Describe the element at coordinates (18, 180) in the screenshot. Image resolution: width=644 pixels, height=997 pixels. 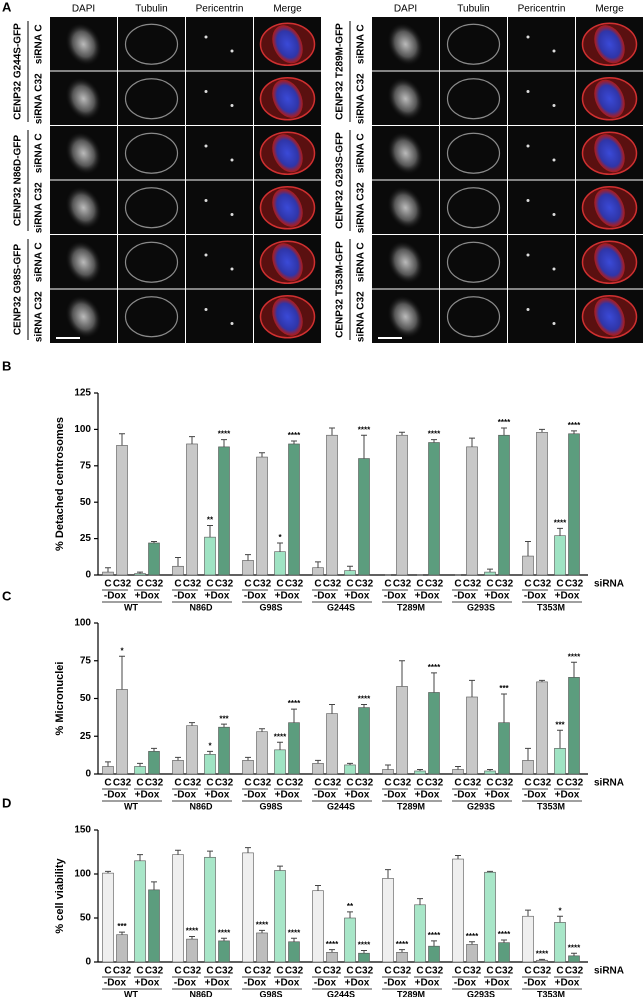
I see `construct-label: CENP32 N86D-GFP` at that location.